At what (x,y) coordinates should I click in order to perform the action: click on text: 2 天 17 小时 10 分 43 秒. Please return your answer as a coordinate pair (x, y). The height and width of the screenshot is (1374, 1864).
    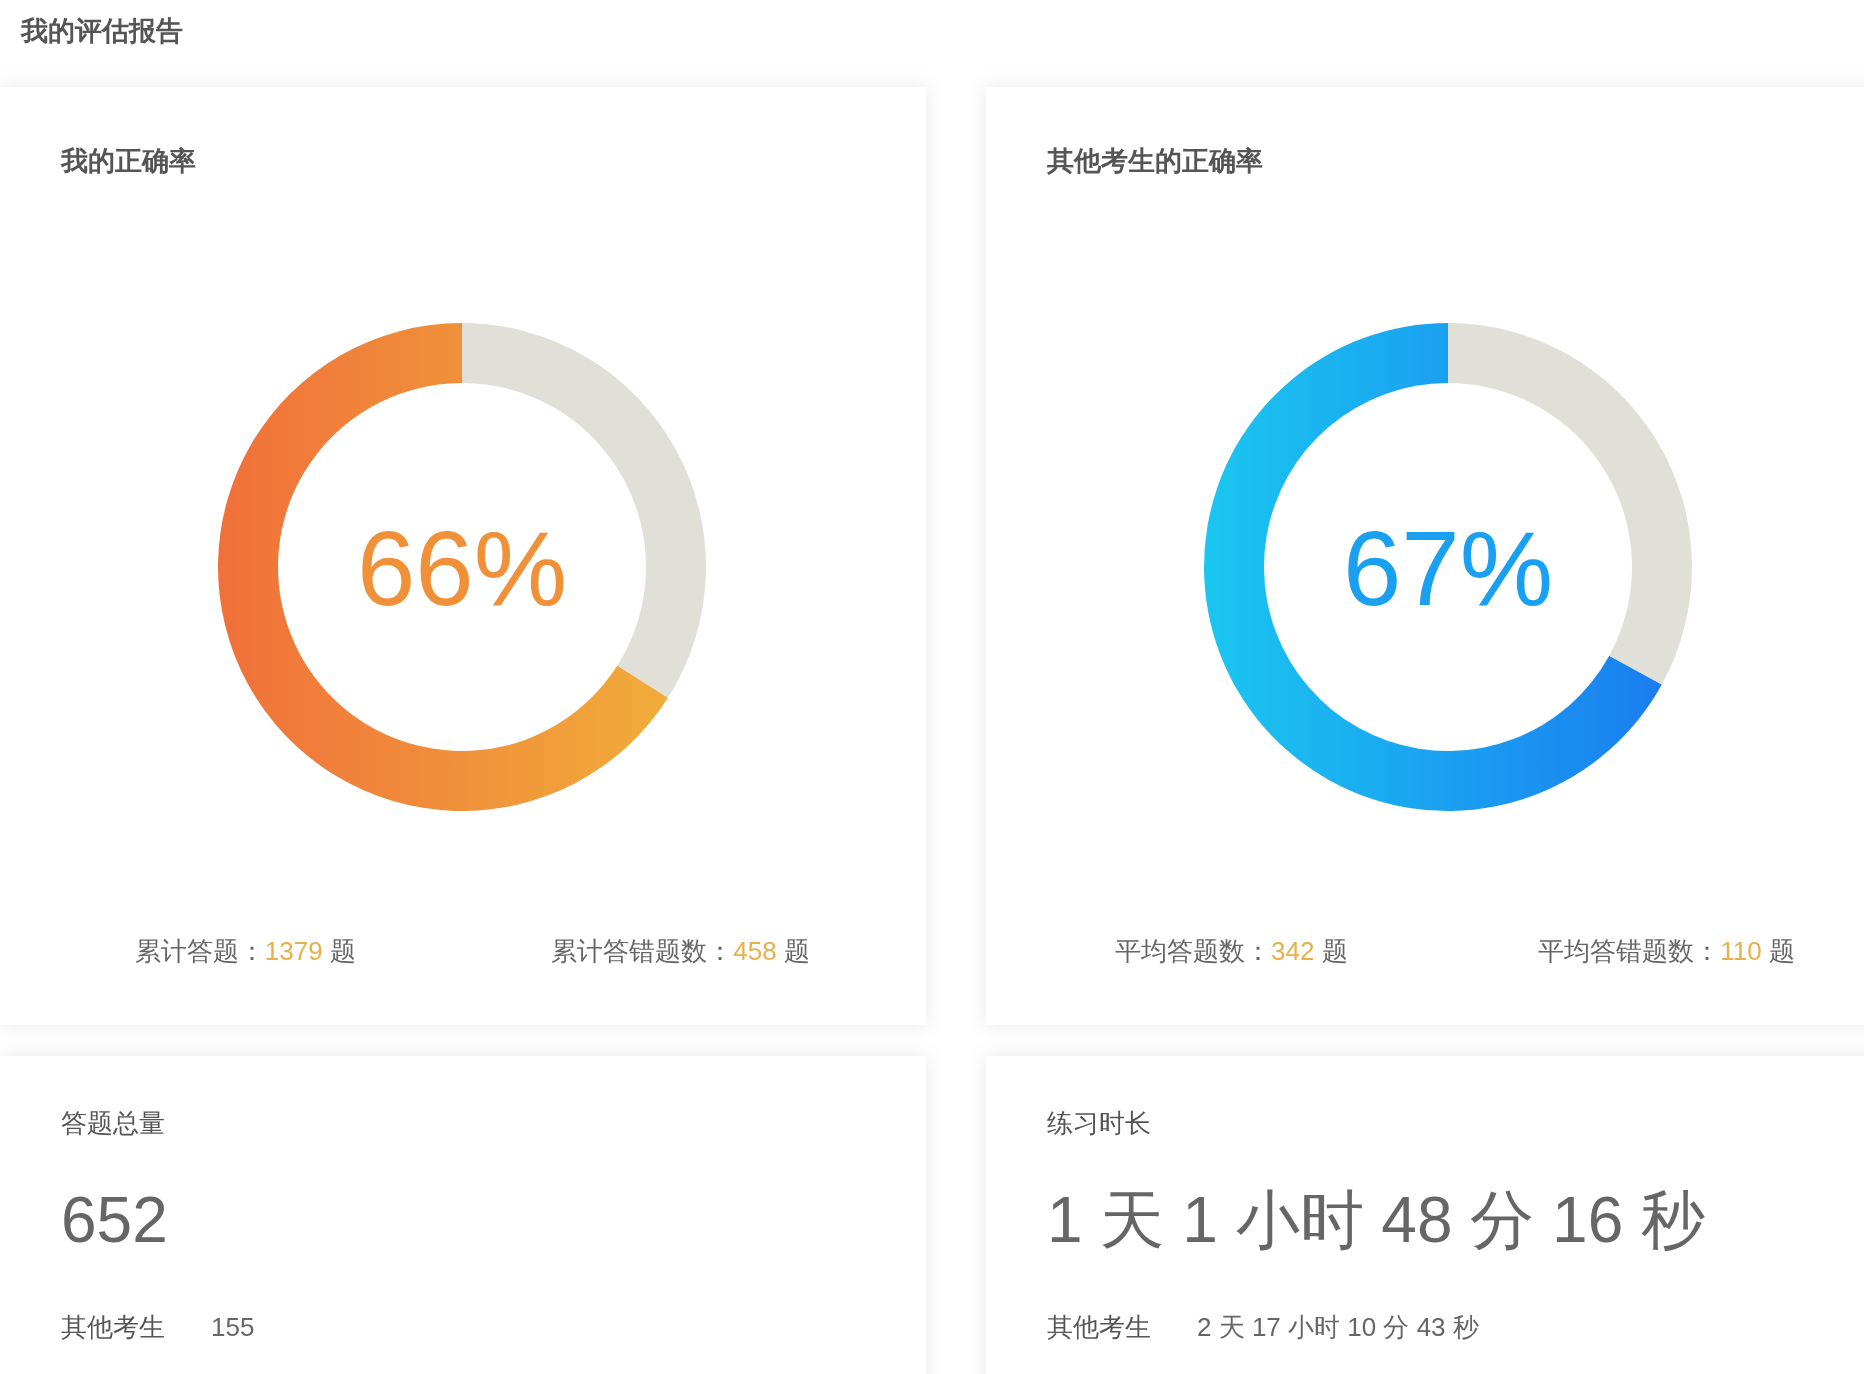
    Looking at the image, I should click on (1338, 1327).